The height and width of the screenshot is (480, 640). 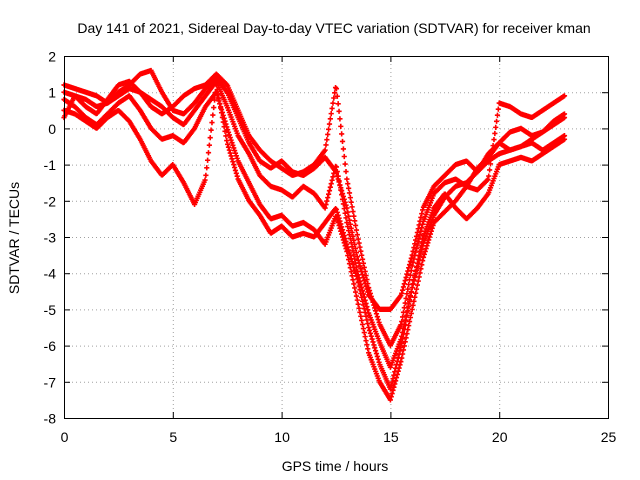 What do you see at coordinates (50, 346) in the screenshot?
I see `y-tick-label: -6` at bounding box center [50, 346].